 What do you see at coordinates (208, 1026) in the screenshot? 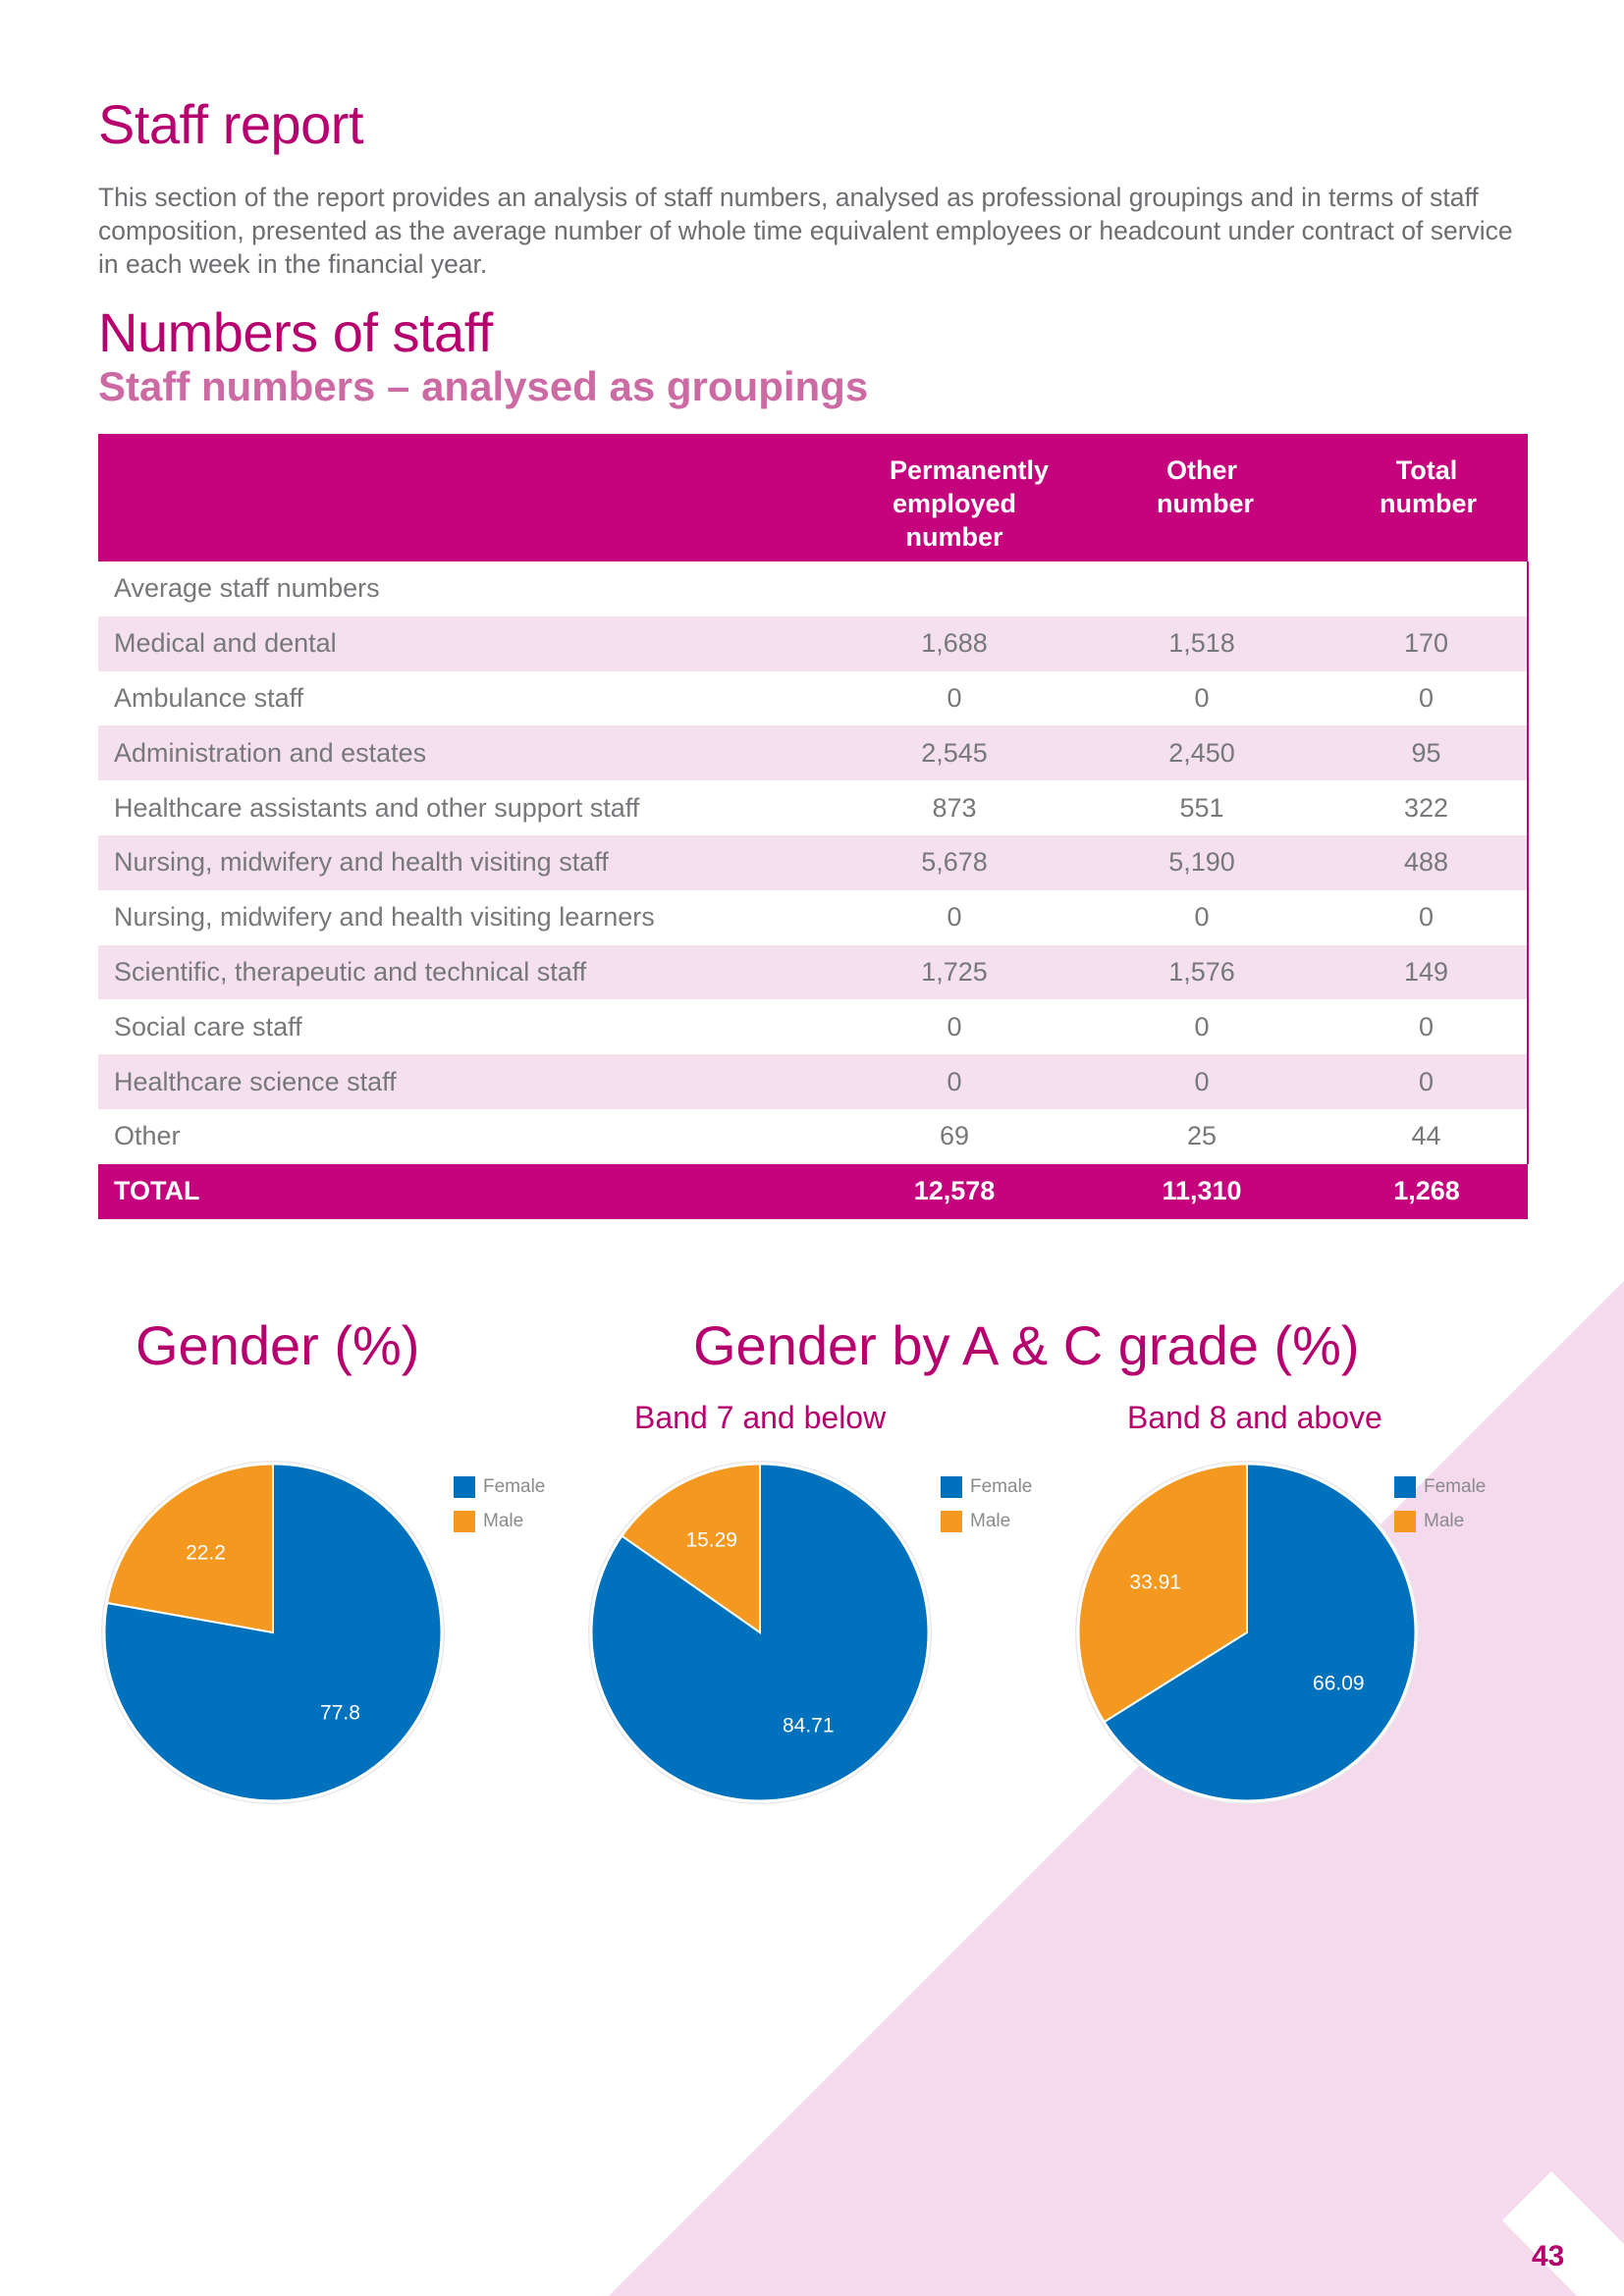
I see `row-label: Social care staff` at bounding box center [208, 1026].